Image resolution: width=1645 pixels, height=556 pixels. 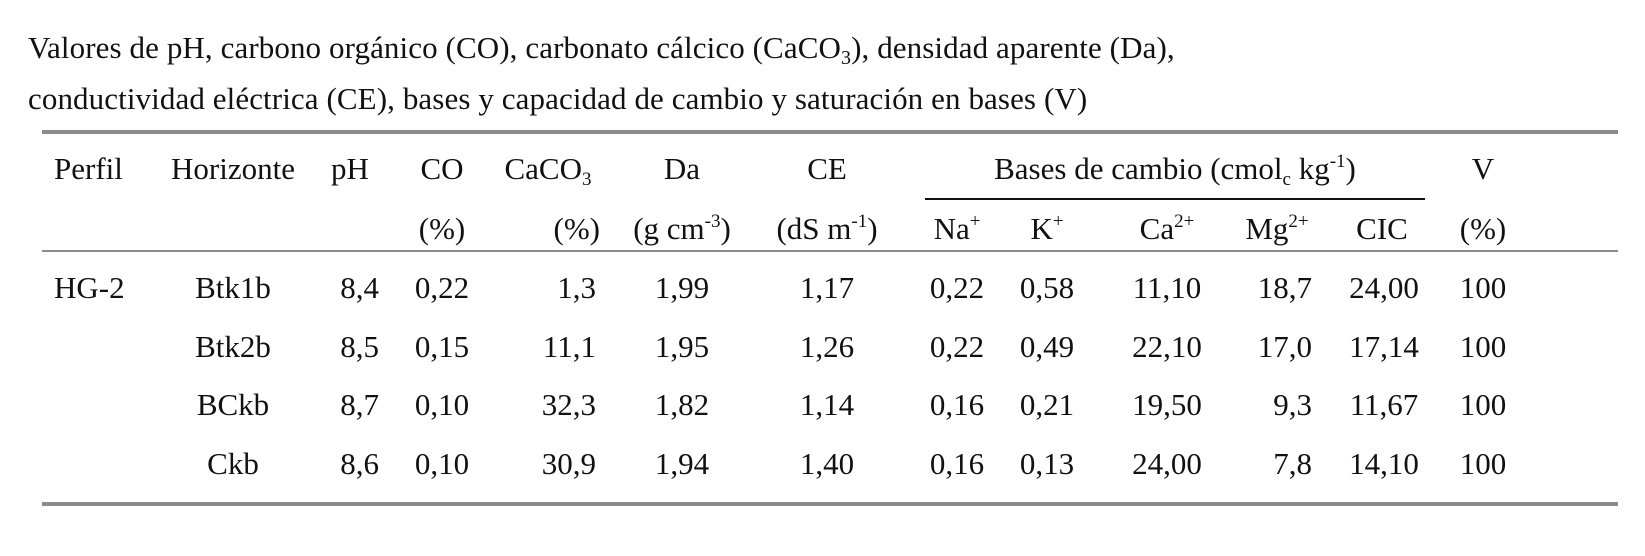 I want to click on cell-ph: 8,7, so click(x=359, y=404).